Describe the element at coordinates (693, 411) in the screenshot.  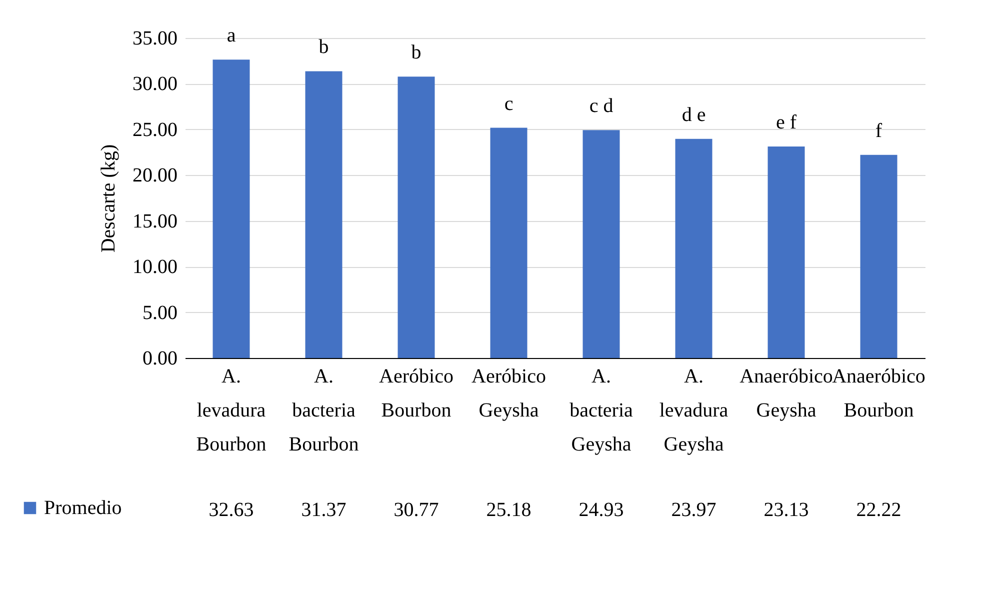
I see `x-tick-label: A. levadura Geysha` at that location.